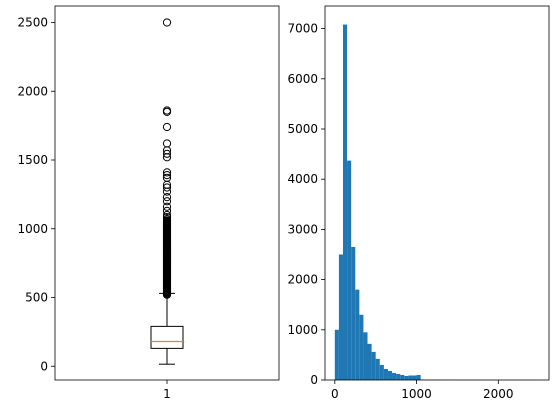 The image size is (560, 413). What do you see at coordinates (32, 160) in the screenshot?
I see `y-tick-label: 1500` at bounding box center [32, 160].